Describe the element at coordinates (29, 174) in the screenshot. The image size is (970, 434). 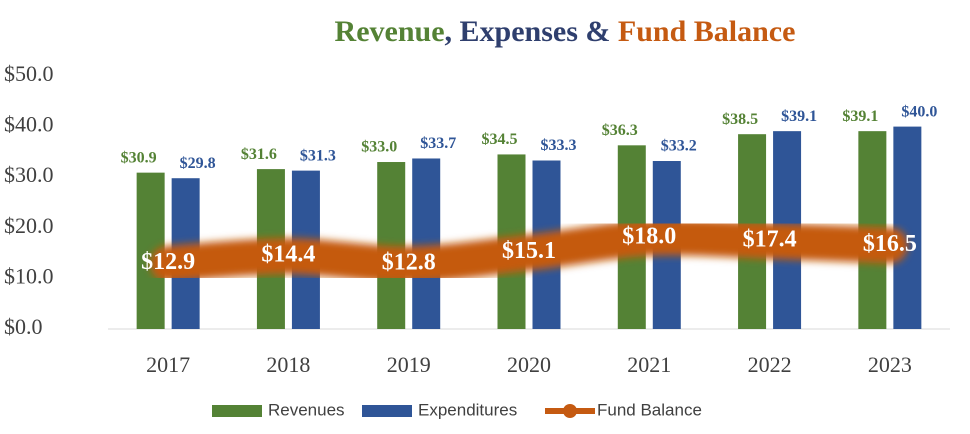
I see `y-tick-label: $30.0` at that location.